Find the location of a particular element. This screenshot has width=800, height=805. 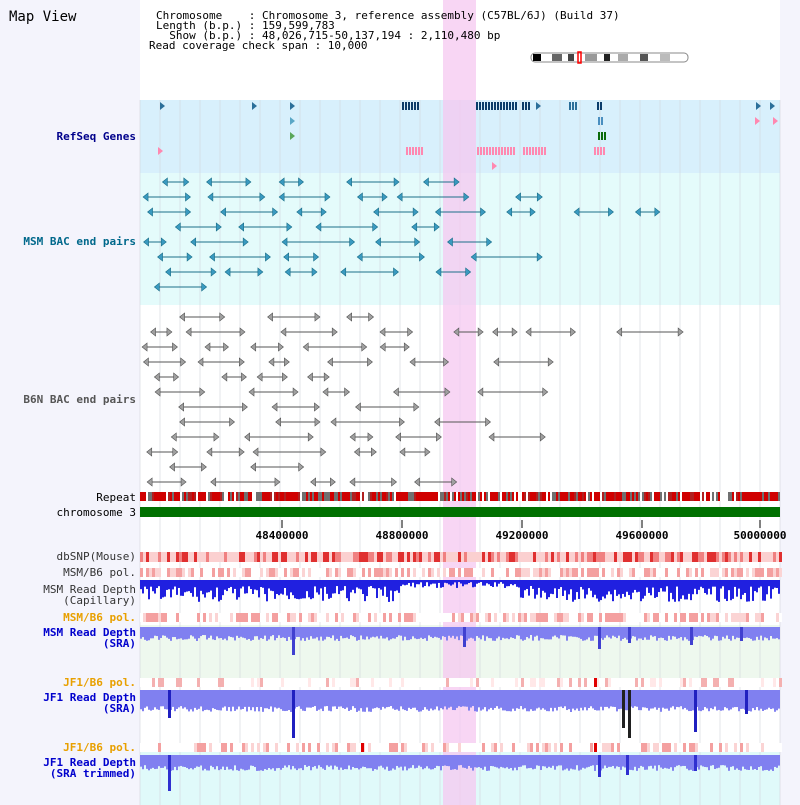

msm-sra-depth-bar is located at coordinates (773, 633).